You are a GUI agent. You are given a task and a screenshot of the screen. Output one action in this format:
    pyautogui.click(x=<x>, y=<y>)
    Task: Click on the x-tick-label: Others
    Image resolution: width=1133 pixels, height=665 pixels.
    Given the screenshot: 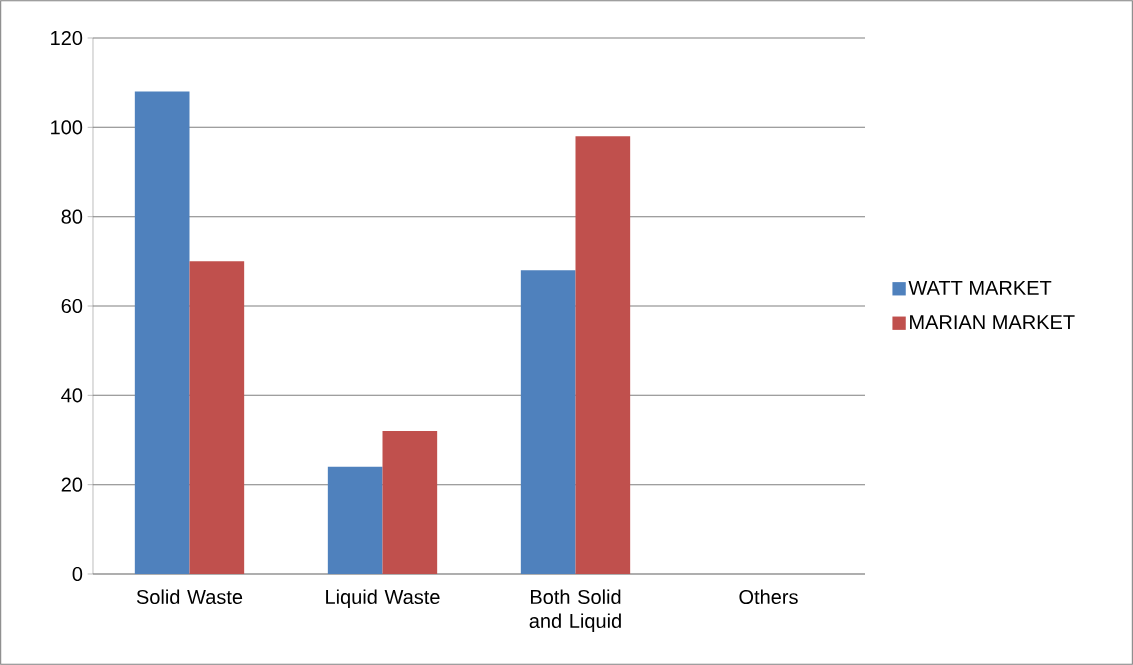 What is the action you would take?
    pyautogui.click(x=768, y=597)
    